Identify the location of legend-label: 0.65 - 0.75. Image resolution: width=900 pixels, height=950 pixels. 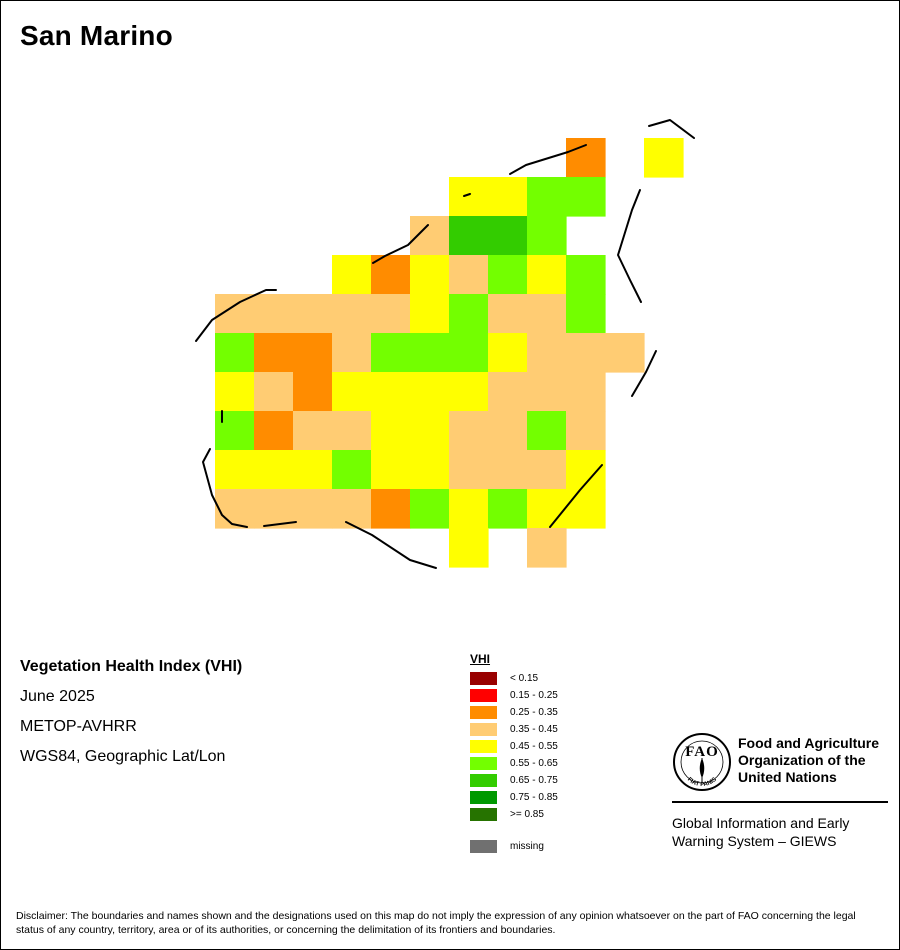
(534, 780).